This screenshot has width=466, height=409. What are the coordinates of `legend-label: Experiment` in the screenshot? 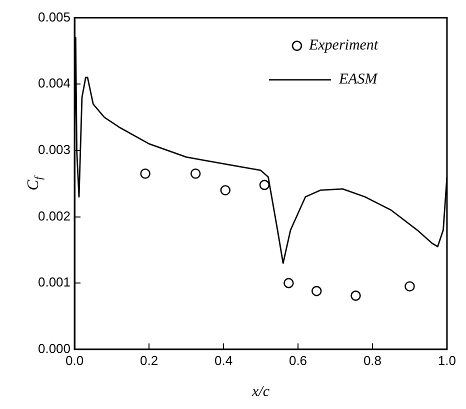 It's located at (343, 46).